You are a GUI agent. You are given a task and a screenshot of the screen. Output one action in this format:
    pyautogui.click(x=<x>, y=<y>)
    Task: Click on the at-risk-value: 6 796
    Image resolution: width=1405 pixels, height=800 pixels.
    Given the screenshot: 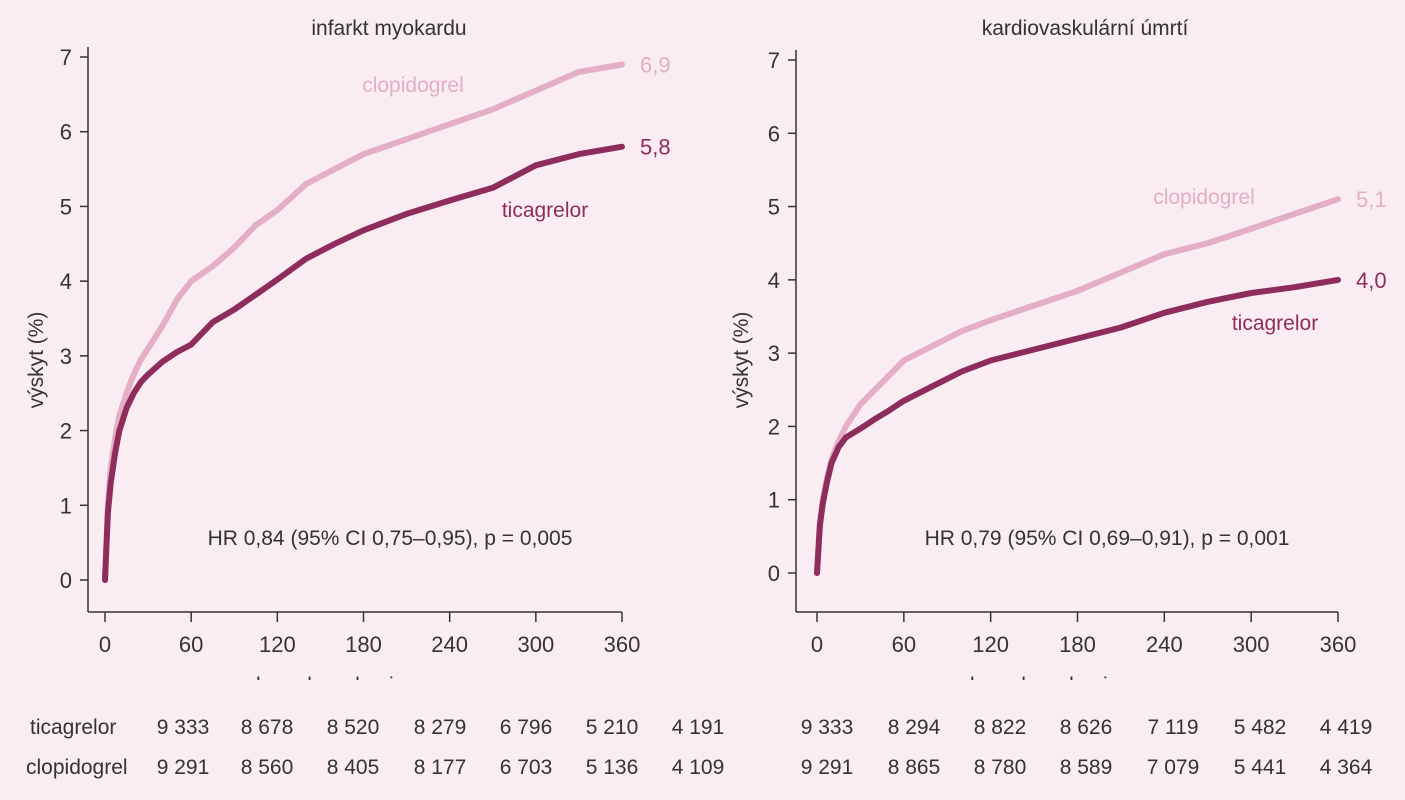 What is the action you would take?
    pyautogui.click(x=526, y=727)
    